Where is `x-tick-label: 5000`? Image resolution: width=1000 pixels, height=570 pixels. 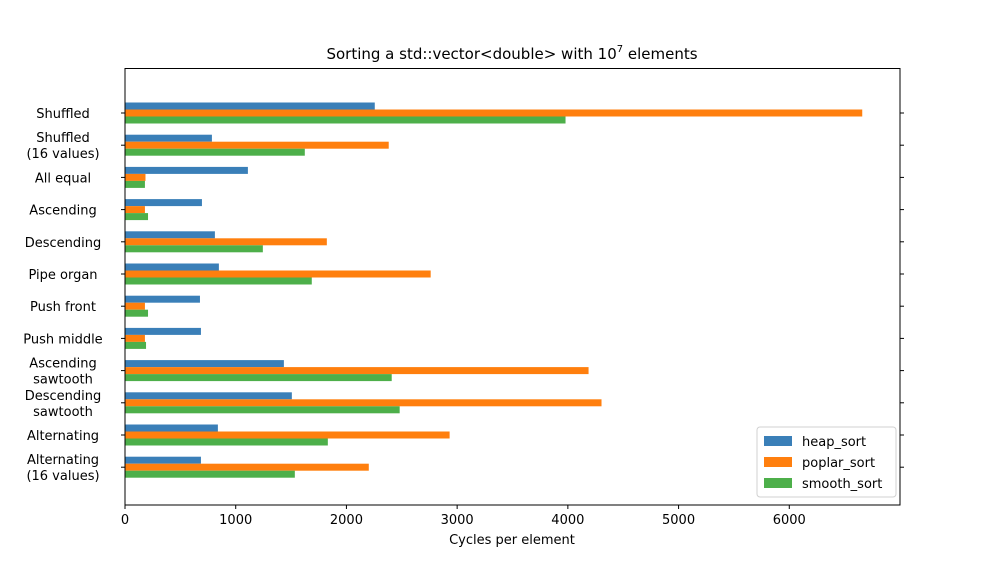 x-tick-label: 5000 is located at coordinates (678, 520).